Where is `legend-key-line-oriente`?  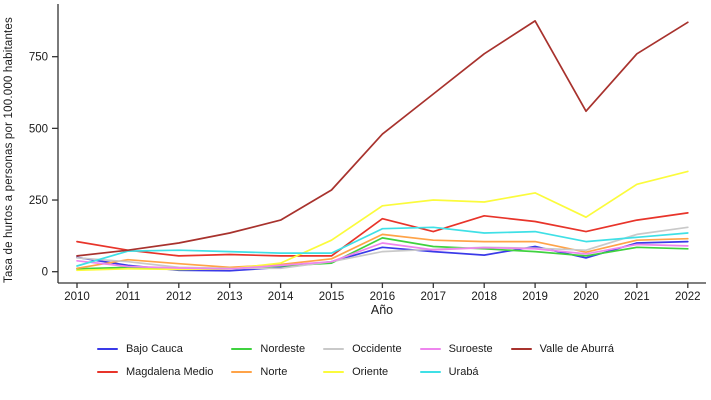
legend-key-line-oriente is located at coordinates (334, 372).